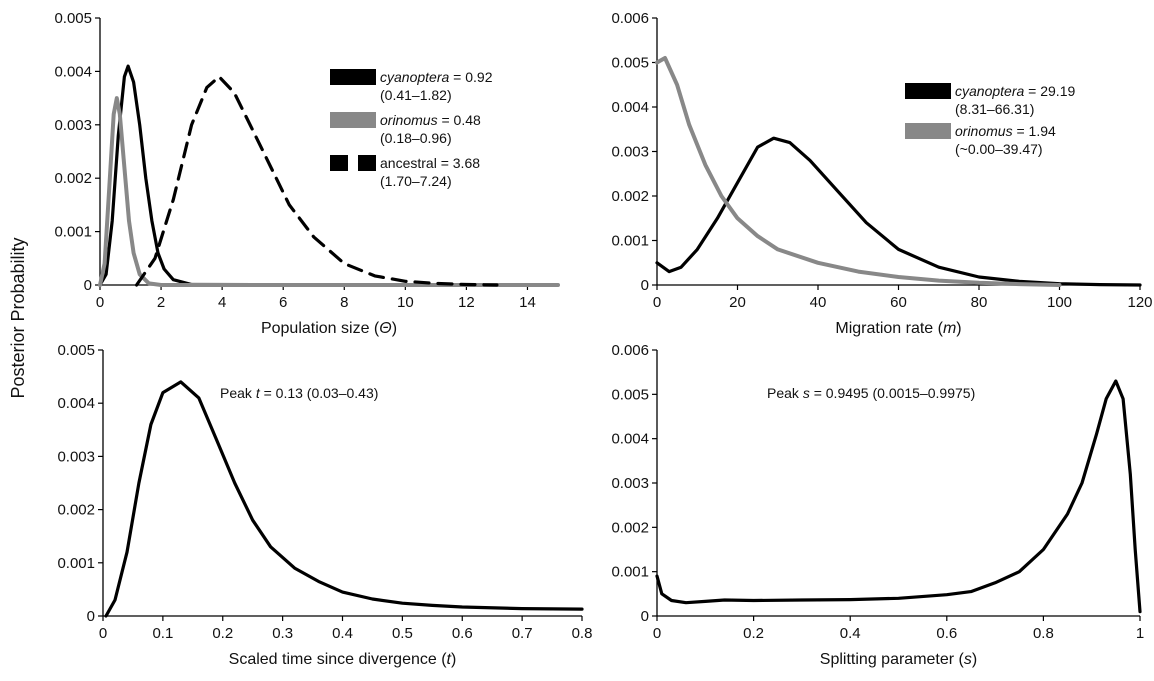 The image size is (1154, 681). What do you see at coordinates (1059, 302) in the screenshot?
I see `x-tick-label: 100` at bounding box center [1059, 302].